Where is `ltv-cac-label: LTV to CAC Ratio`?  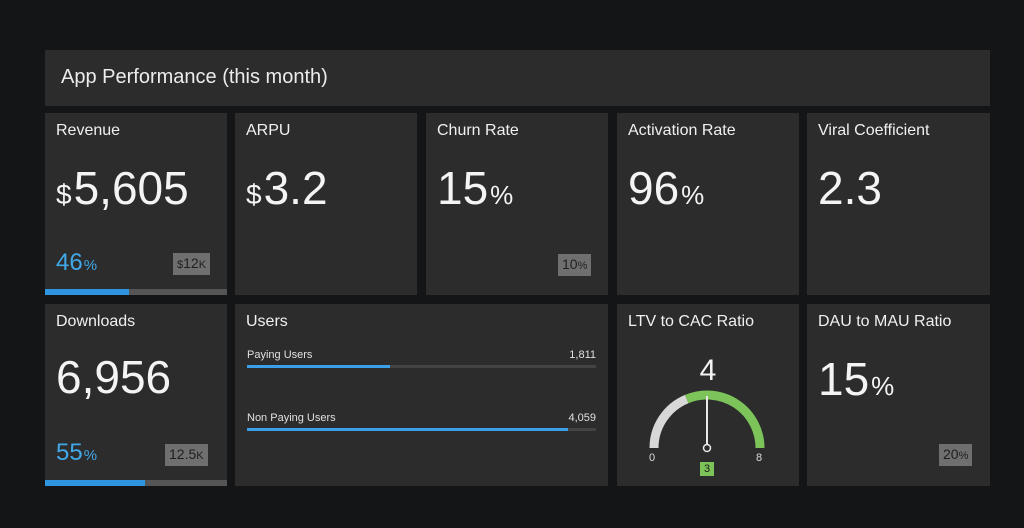
ltv-cac-label: LTV to CAC Ratio is located at coordinates (691, 321).